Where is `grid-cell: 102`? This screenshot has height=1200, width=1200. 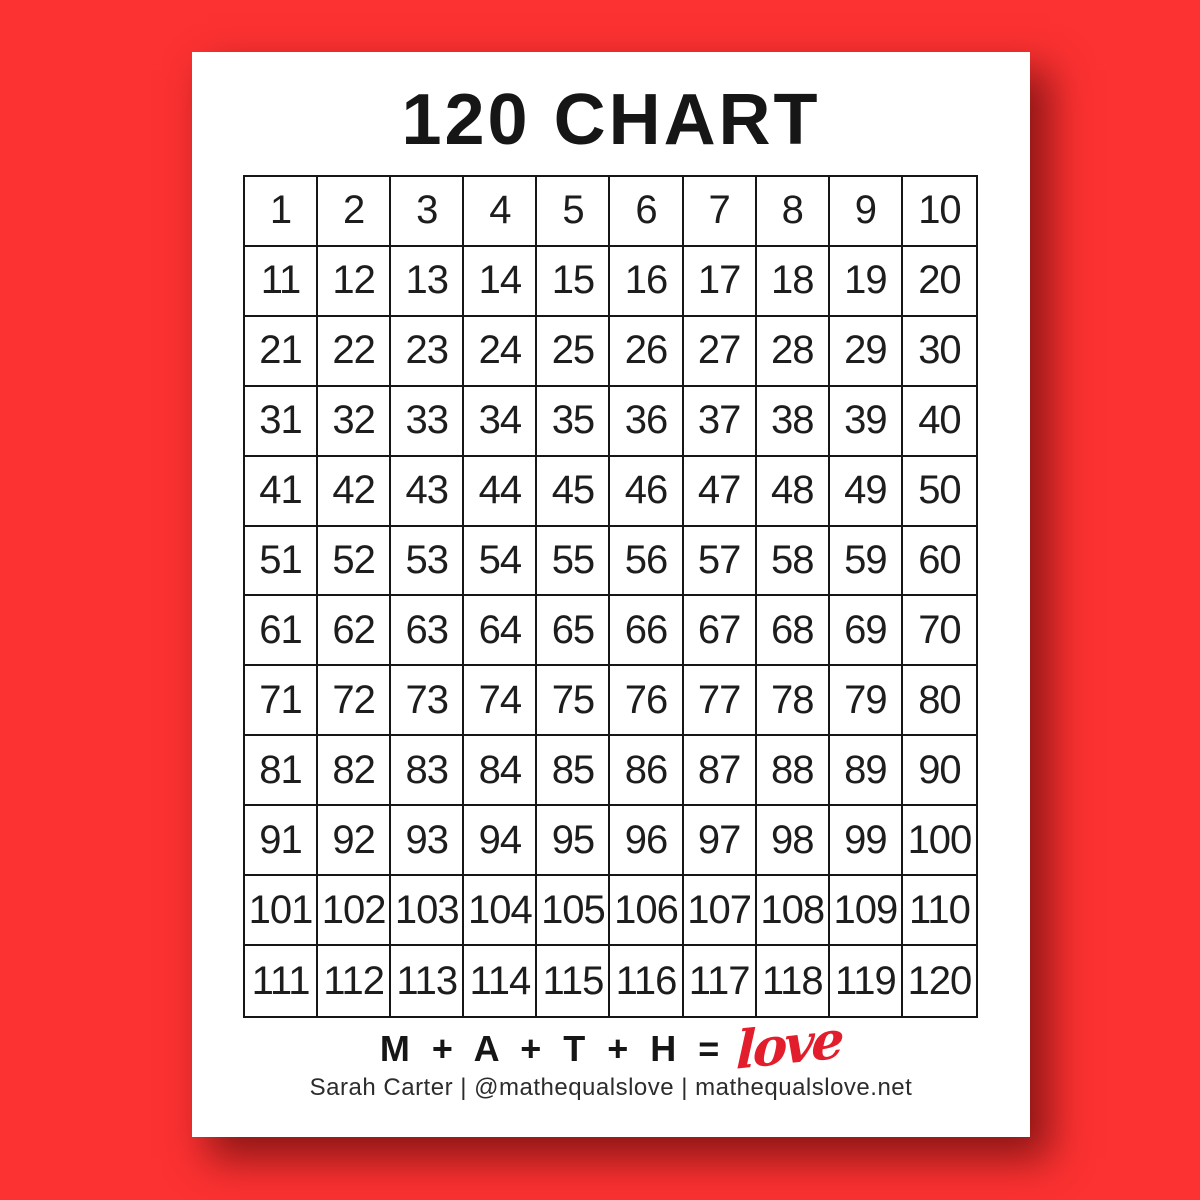
grid-cell: 102 is located at coordinates (355, 911).